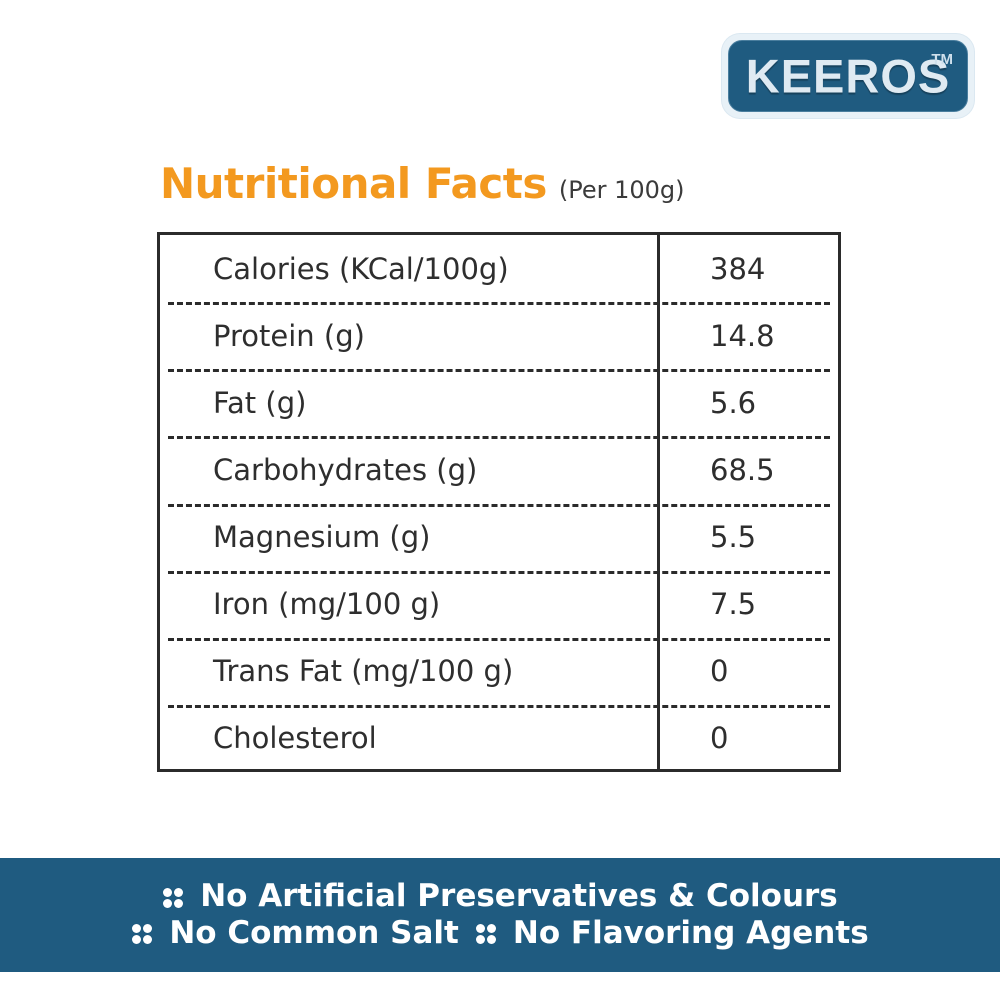 The image size is (1000, 1000). Describe the element at coordinates (327, 604) in the screenshot. I see `nutrient-label: Iron (mg/100 g)` at that location.